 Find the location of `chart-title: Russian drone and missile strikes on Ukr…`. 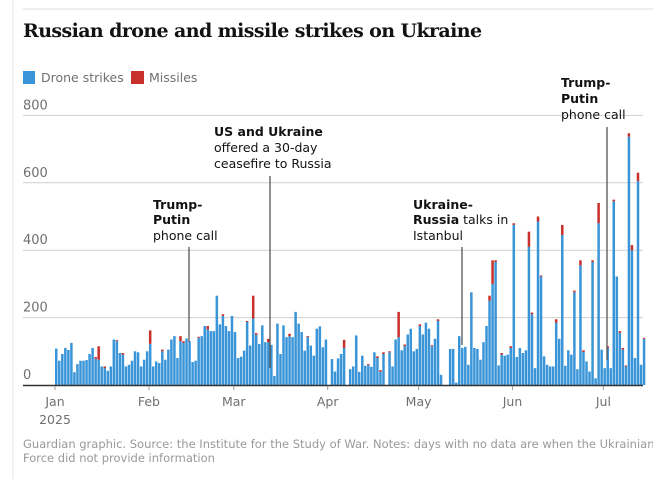

chart-title: Russian drone and missile strikes on Ukr… is located at coordinates (252, 31).